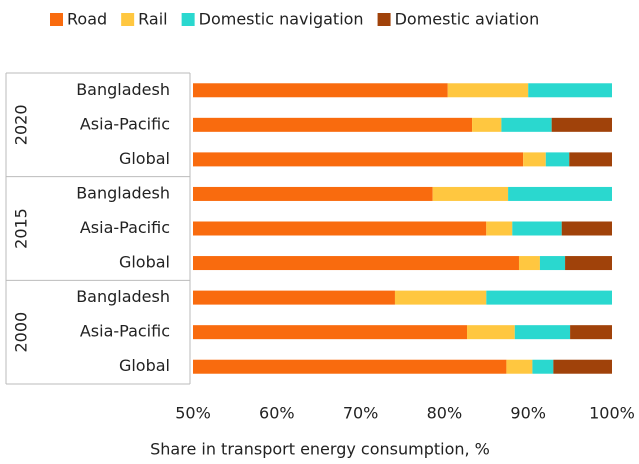 The image size is (639, 464). What do you see at coordinates (467, 19) in the screenshot?
I see `legend-label: Domestic aviation` at bounding box center [467, 19].